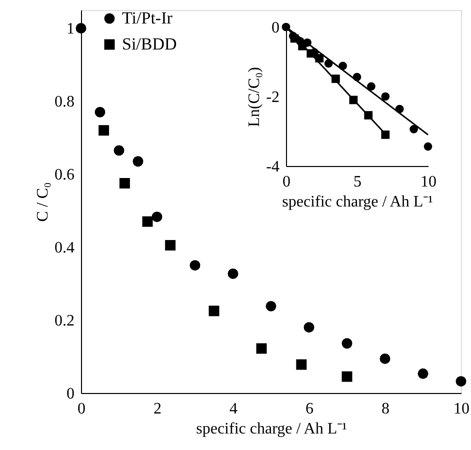 This screenshot has height=450, width=471. I want to click on y-tick-label: -4, so click(273, 167).